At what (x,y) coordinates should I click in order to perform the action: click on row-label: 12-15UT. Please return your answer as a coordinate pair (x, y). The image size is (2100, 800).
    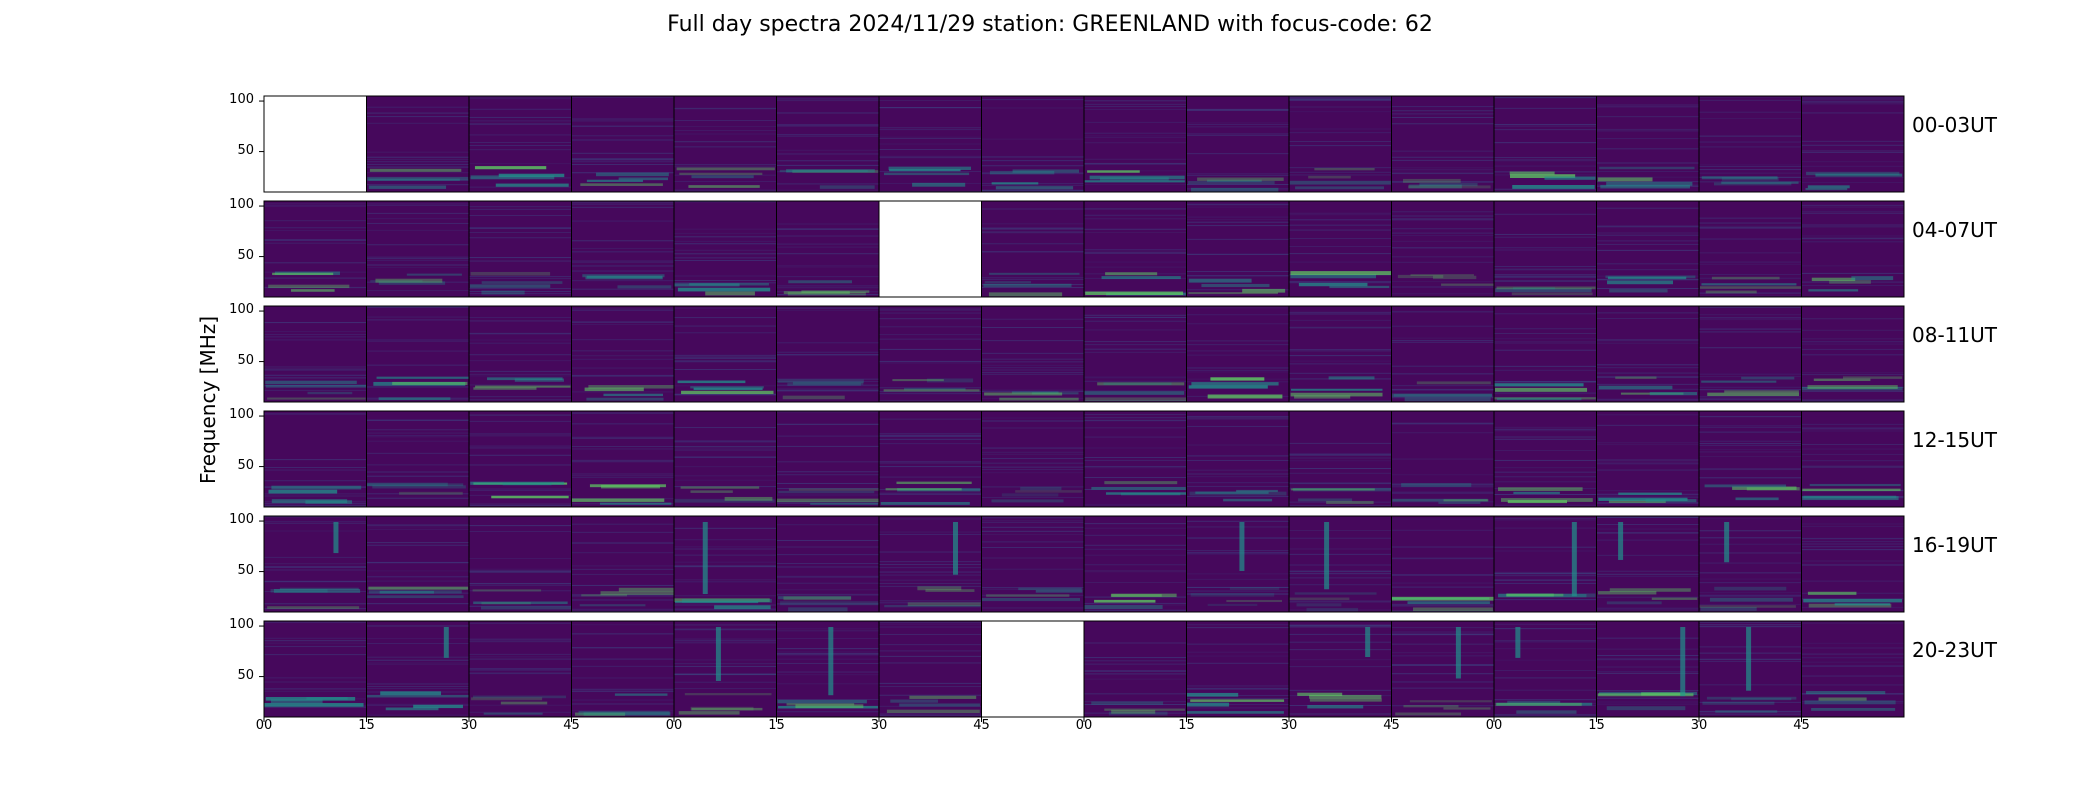
    Looking at the image, I should click on (1954, 440).